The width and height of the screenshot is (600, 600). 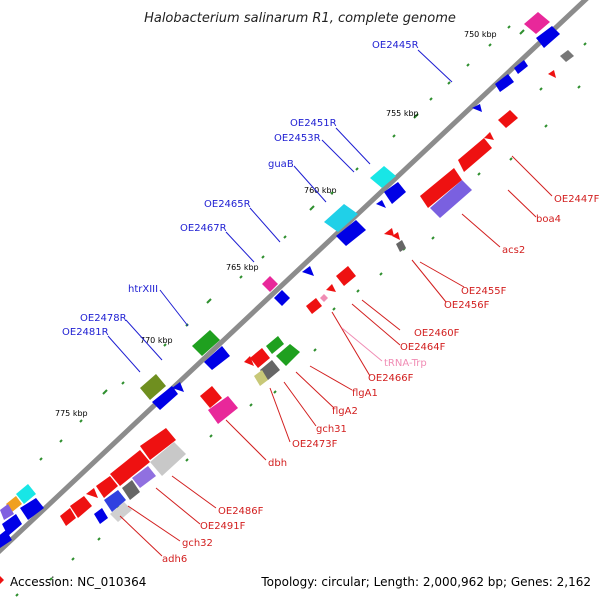 What do you see at coordinates (203, 228) in the screenshot?
I see `label-oe2467r: OE2467R` at bounding box center [203, 228].